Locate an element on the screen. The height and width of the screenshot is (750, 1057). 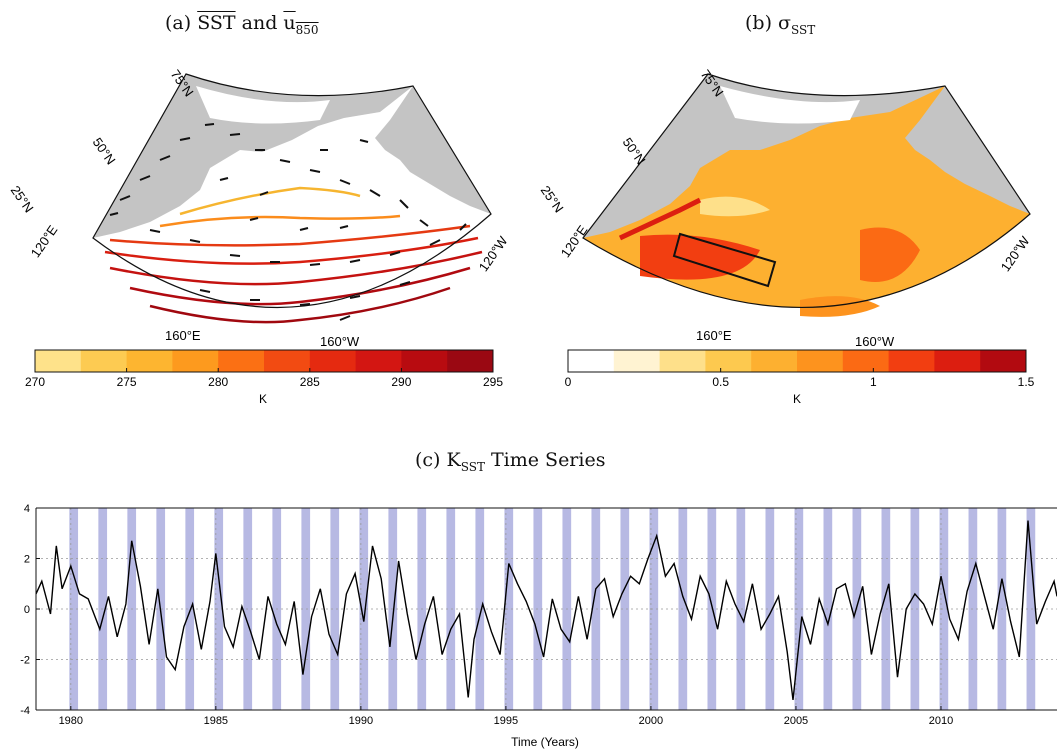
cbar-a-tick-label-2: 280 is located at coordinates (218, 382).